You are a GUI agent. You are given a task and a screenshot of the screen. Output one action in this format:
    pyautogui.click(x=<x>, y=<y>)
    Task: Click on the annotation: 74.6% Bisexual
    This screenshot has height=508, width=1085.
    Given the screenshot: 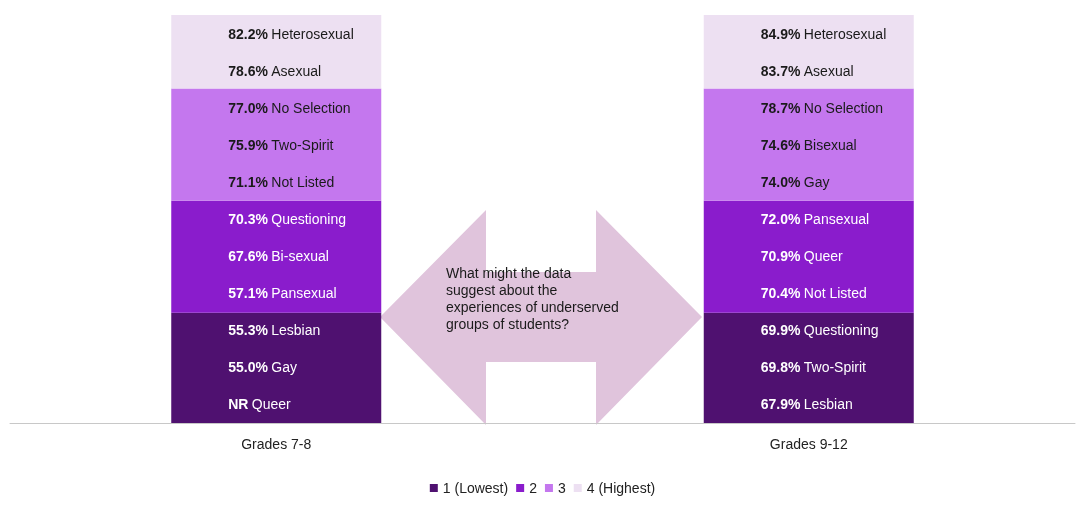 What is the action you would take?
    pyautogui.click(x=808, y=144)
    